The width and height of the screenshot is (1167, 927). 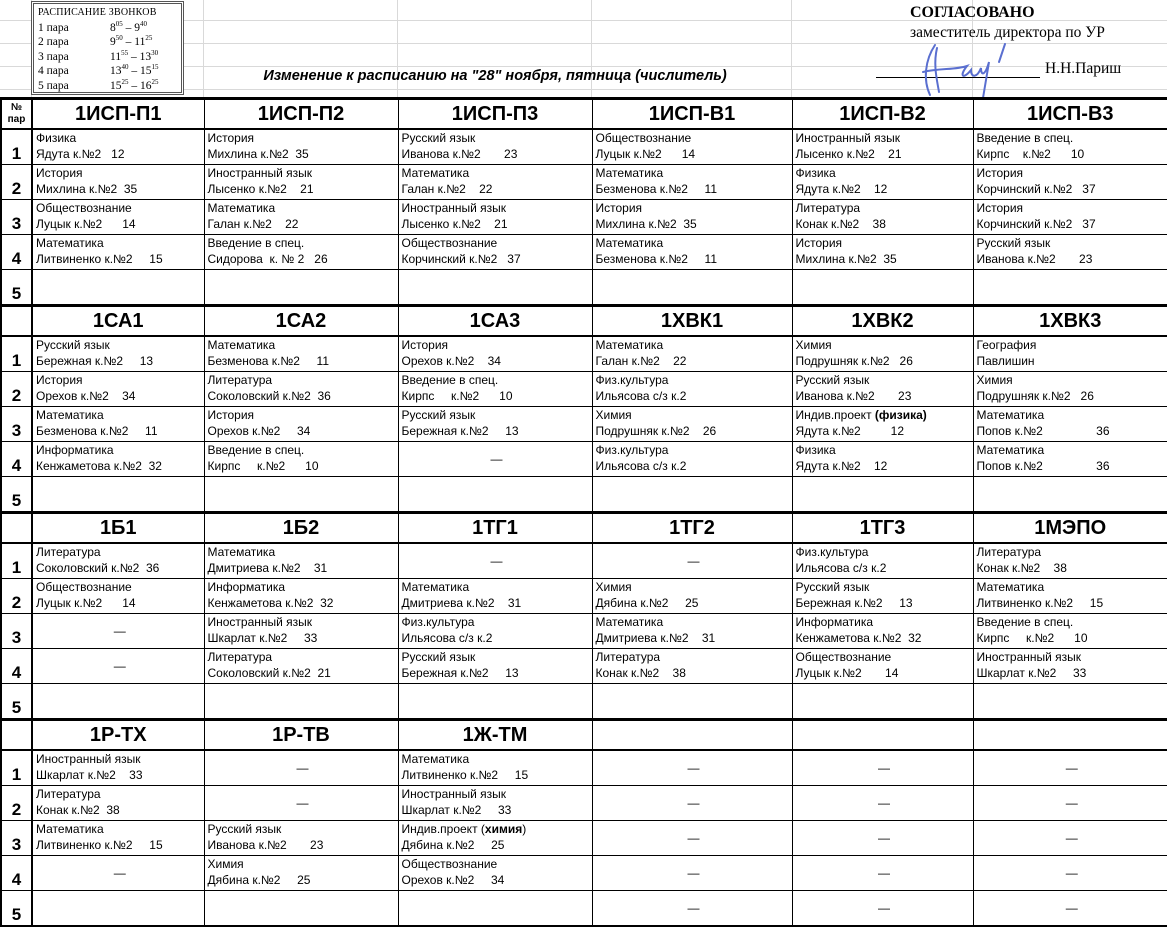 I want to click on end-hour: 16, so click(x=146, y=86).